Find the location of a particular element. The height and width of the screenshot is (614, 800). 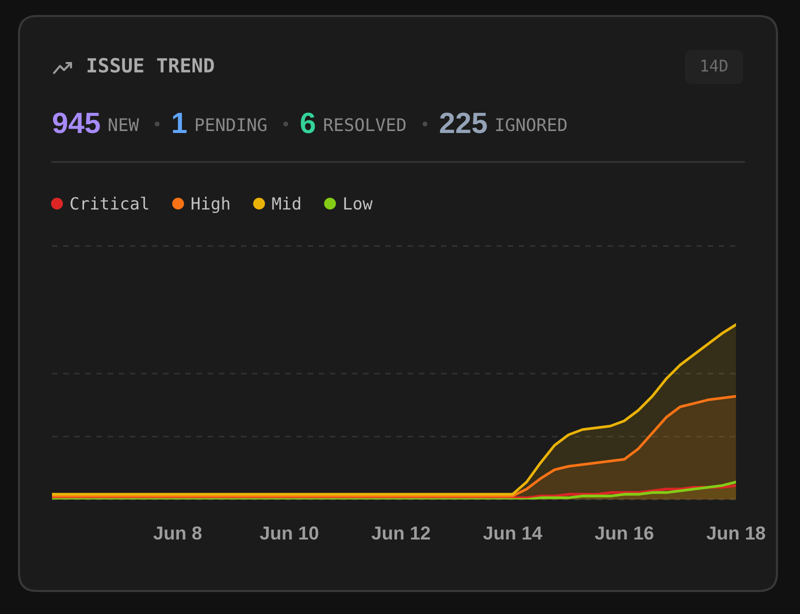

text: RESOLVED is located at coordinates (365, 125).